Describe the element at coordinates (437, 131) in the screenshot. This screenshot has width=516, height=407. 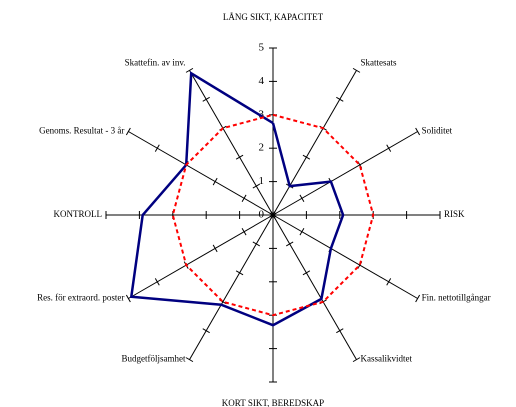
I see `category-label: Soliditet` at that location.